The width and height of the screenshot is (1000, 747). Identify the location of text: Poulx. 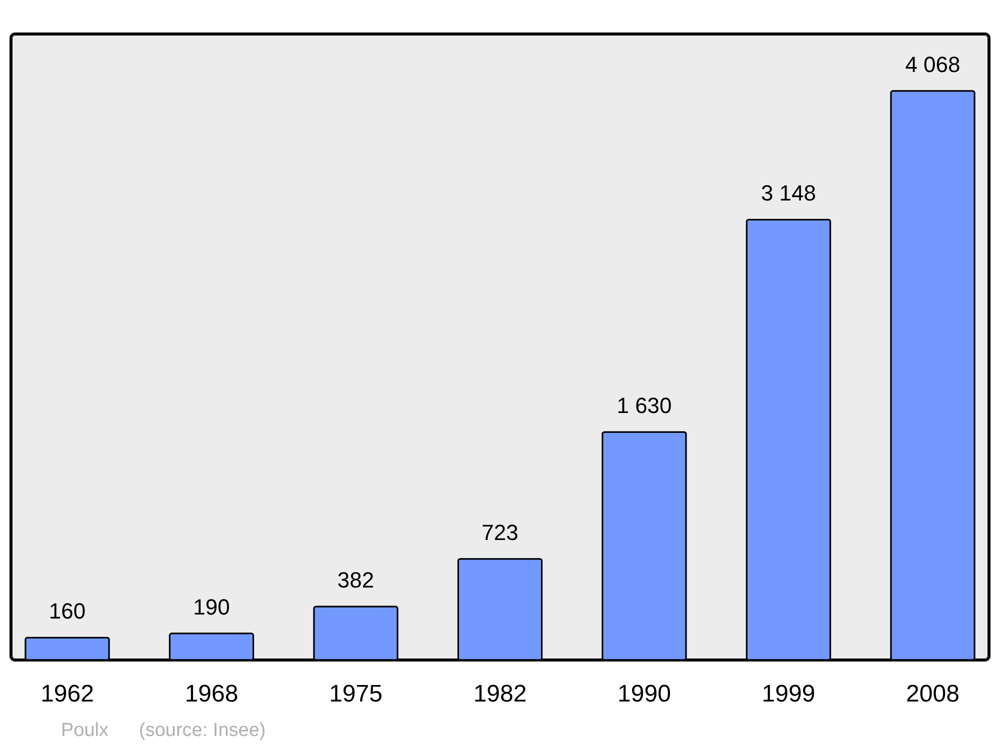
(85, 730).